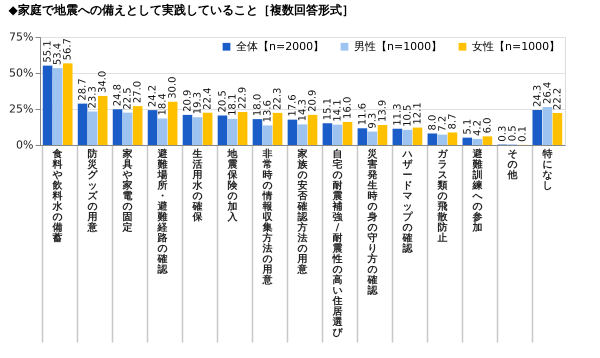 This screenshot has height=358, width=600. I want to click on x-tick-label: その他, so click(512, 165).